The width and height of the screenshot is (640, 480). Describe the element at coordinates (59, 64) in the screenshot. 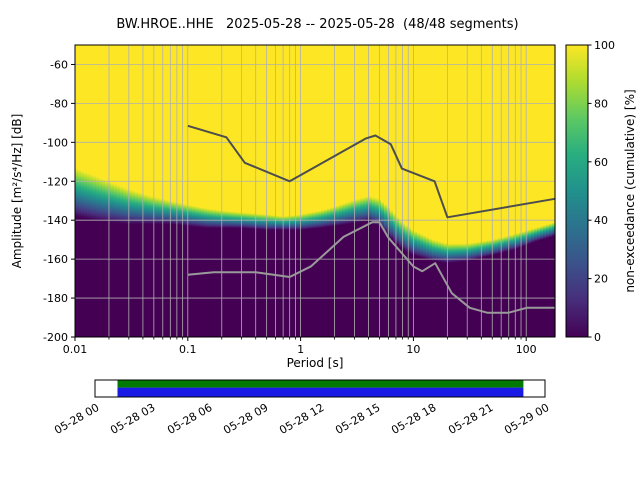

I see `y-tick-label: -60` at that location.